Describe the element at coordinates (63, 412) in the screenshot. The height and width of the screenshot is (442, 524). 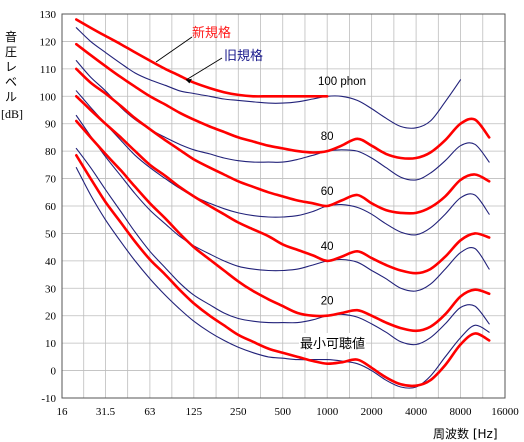
I see `x-tick-label: 16` at that location.